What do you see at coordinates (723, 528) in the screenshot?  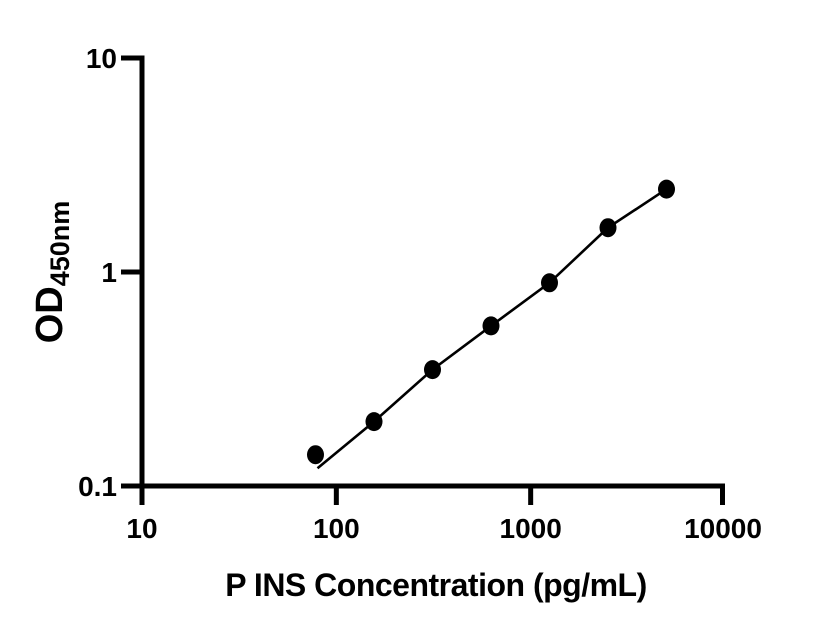 I see `x-tick-label: 10000` at bounding box center [723, 528].